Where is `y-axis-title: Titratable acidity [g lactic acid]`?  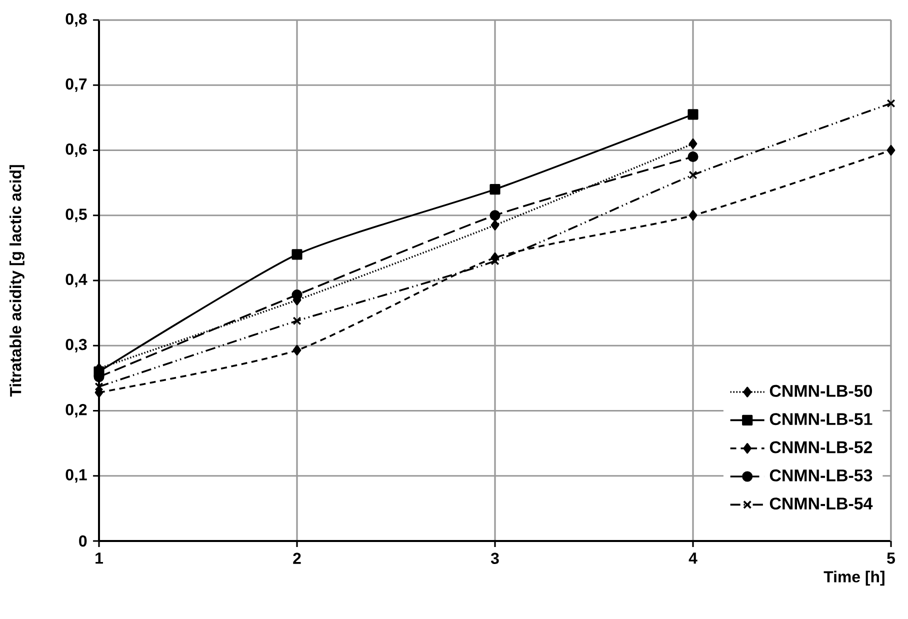 y-axis-title: Titratable acidity [g lactic acid] is located at coordinates (17, 281).